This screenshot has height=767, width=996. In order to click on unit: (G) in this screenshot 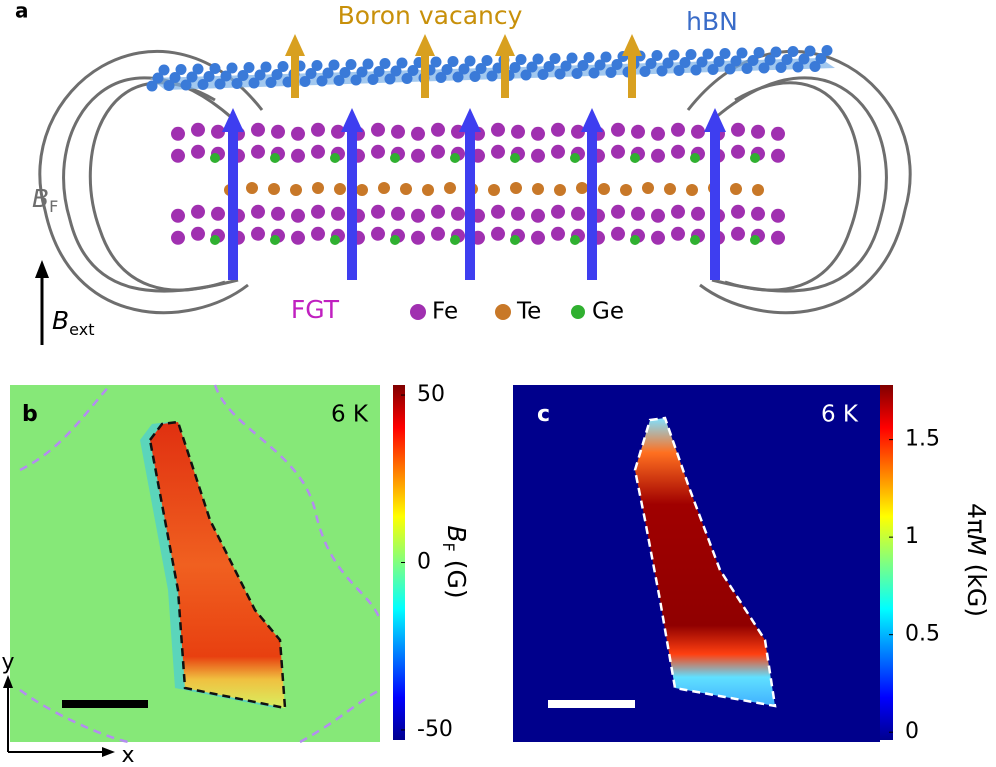, I will do `click(456, 579)`.